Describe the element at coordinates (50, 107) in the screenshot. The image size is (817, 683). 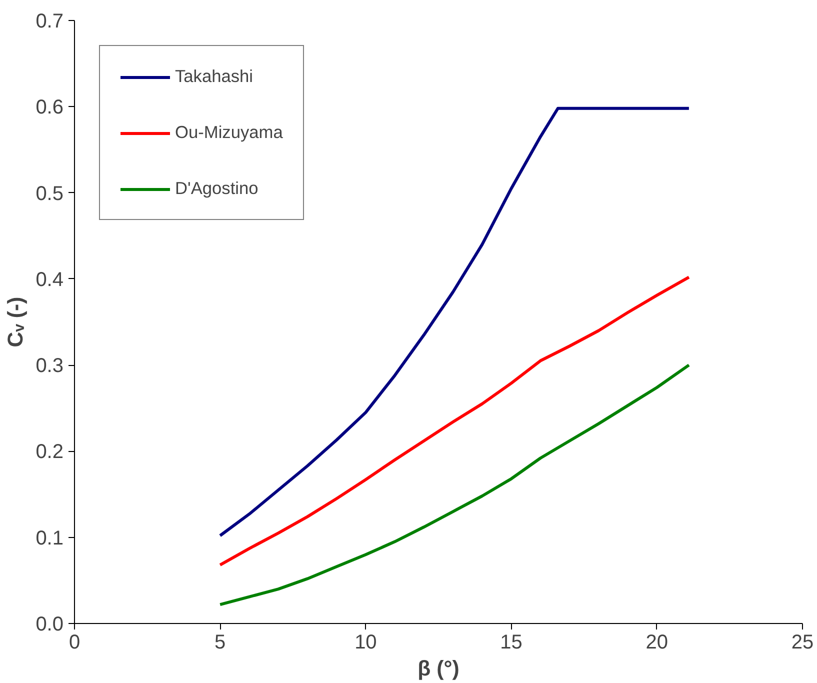
I see `y-tick-label: 0.6` at that location.